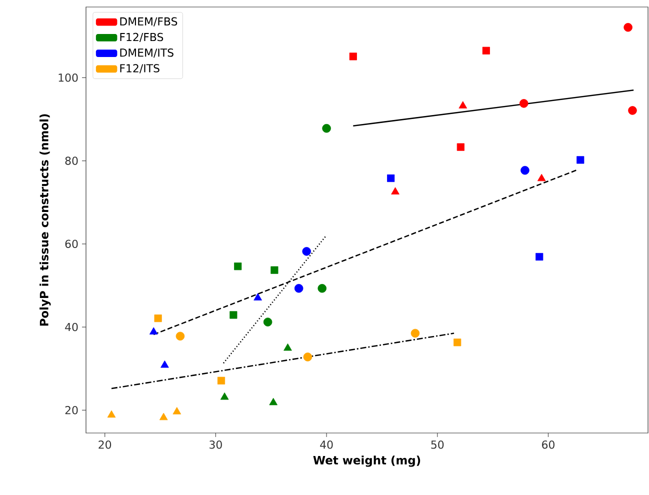 The image size is (649, 495). What do you see at coordinates (45, 220) in the screenshot?
I see `y-axis-title: PolyP in tissue constructs (nmol)` at bounding box center [45, 220].